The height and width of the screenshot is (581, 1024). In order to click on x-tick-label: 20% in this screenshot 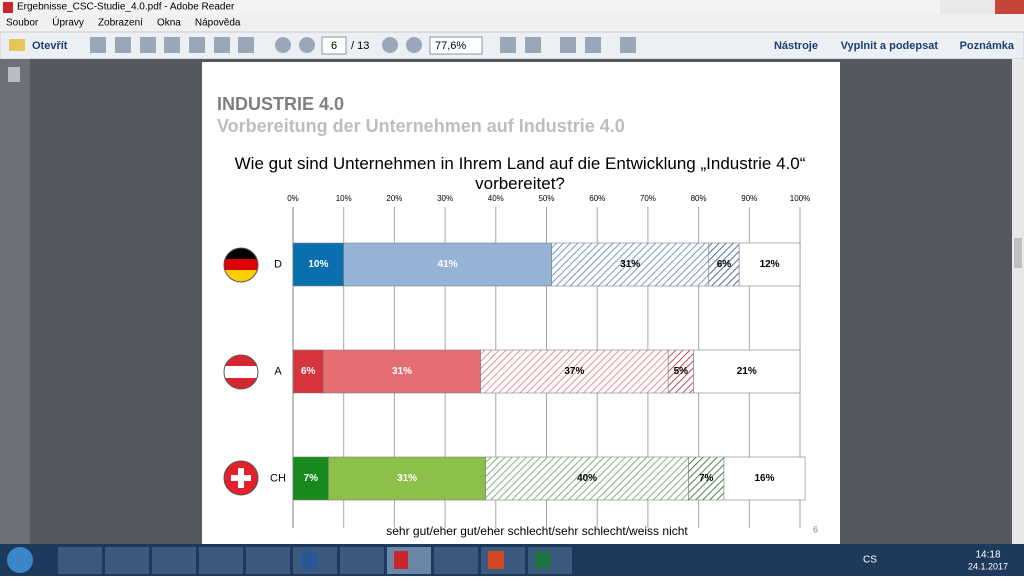, I will do `click(394, 198)`.